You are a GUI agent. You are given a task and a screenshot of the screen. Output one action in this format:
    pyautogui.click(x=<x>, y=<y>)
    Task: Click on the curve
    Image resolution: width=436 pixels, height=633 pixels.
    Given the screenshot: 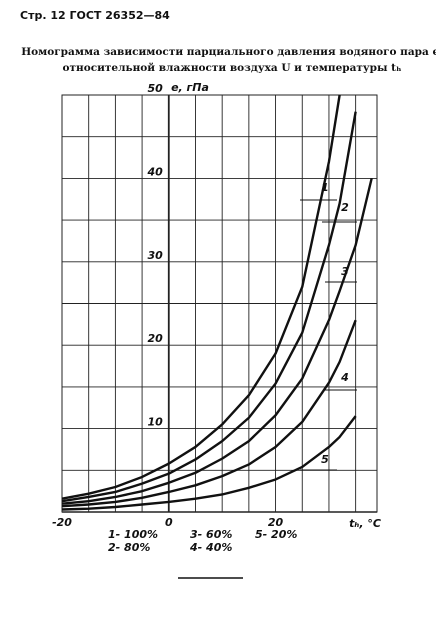 What is the action you would take?
    pyautogui.click(x=209, y=463)
    